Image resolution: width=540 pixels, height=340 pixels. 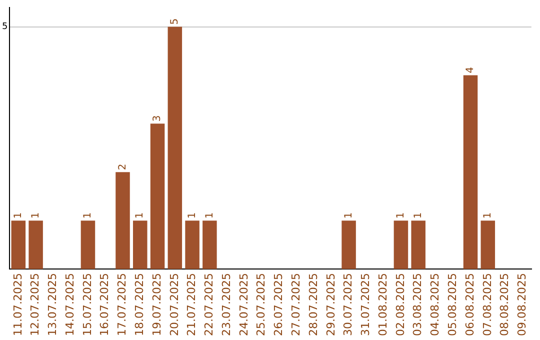 What do you see at coordinates (158, 118) in the screenshot?
I see `data-label: 3` at bounding box center [158, 118].